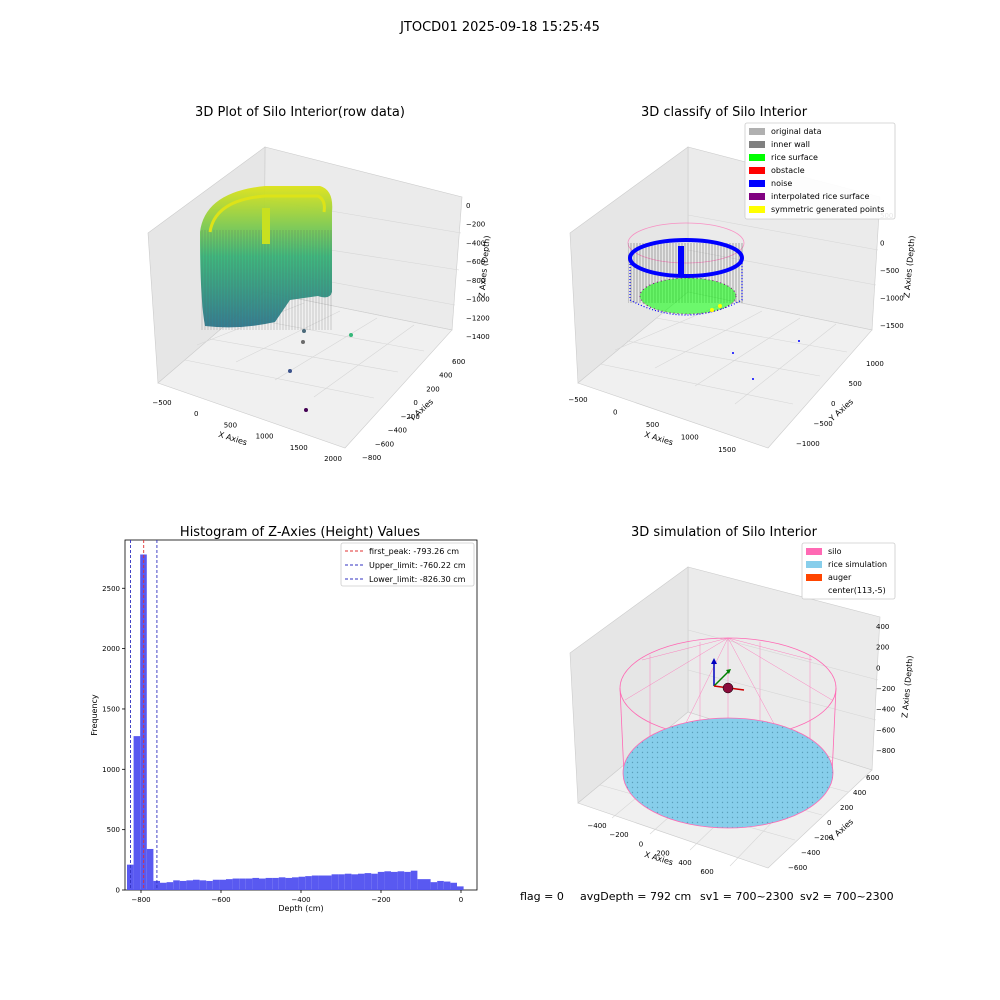  I want to click on sim-x-tick-label: 0, so click(641, 844).